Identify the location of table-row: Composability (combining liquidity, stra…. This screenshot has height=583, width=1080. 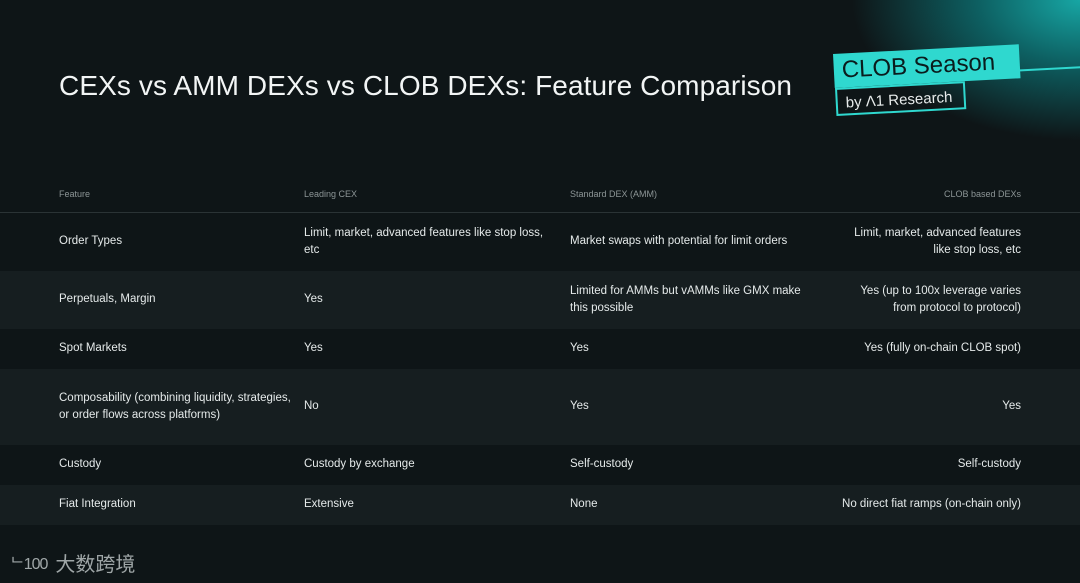
(540, 407).